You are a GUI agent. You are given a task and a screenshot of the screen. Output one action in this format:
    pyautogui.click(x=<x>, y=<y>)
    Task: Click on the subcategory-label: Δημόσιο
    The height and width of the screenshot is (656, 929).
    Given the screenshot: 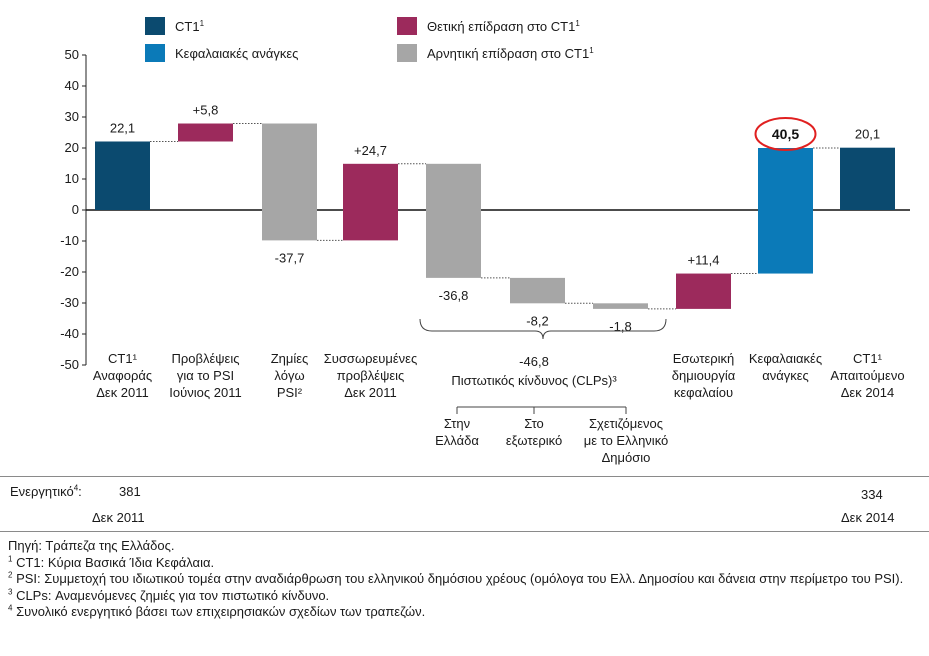 What is the action you would take?
    pyautogui.click(x=626, y=457)
    